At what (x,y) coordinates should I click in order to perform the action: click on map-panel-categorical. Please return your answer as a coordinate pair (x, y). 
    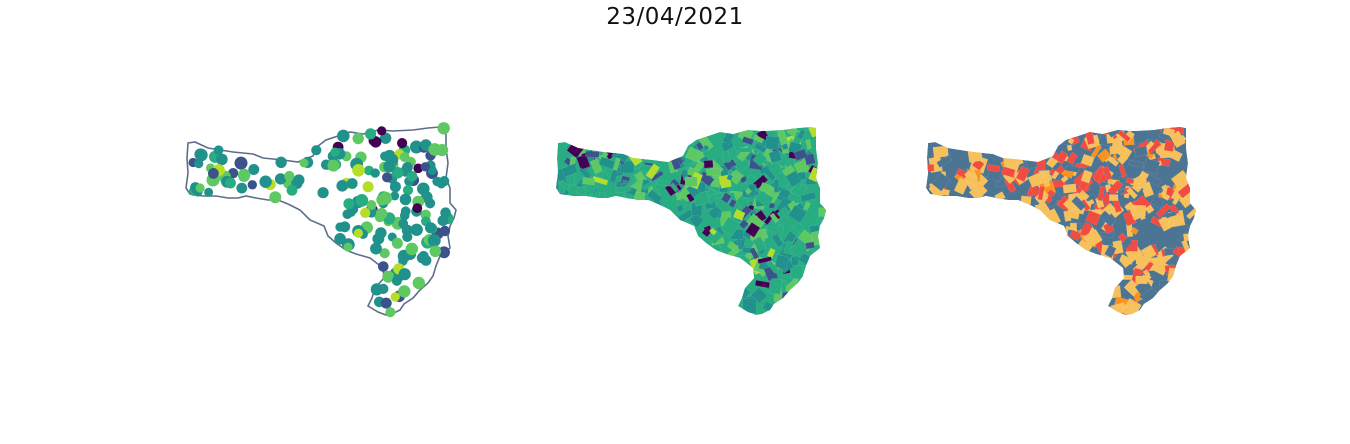
    Looking at the image, I should click on (1063, 223).